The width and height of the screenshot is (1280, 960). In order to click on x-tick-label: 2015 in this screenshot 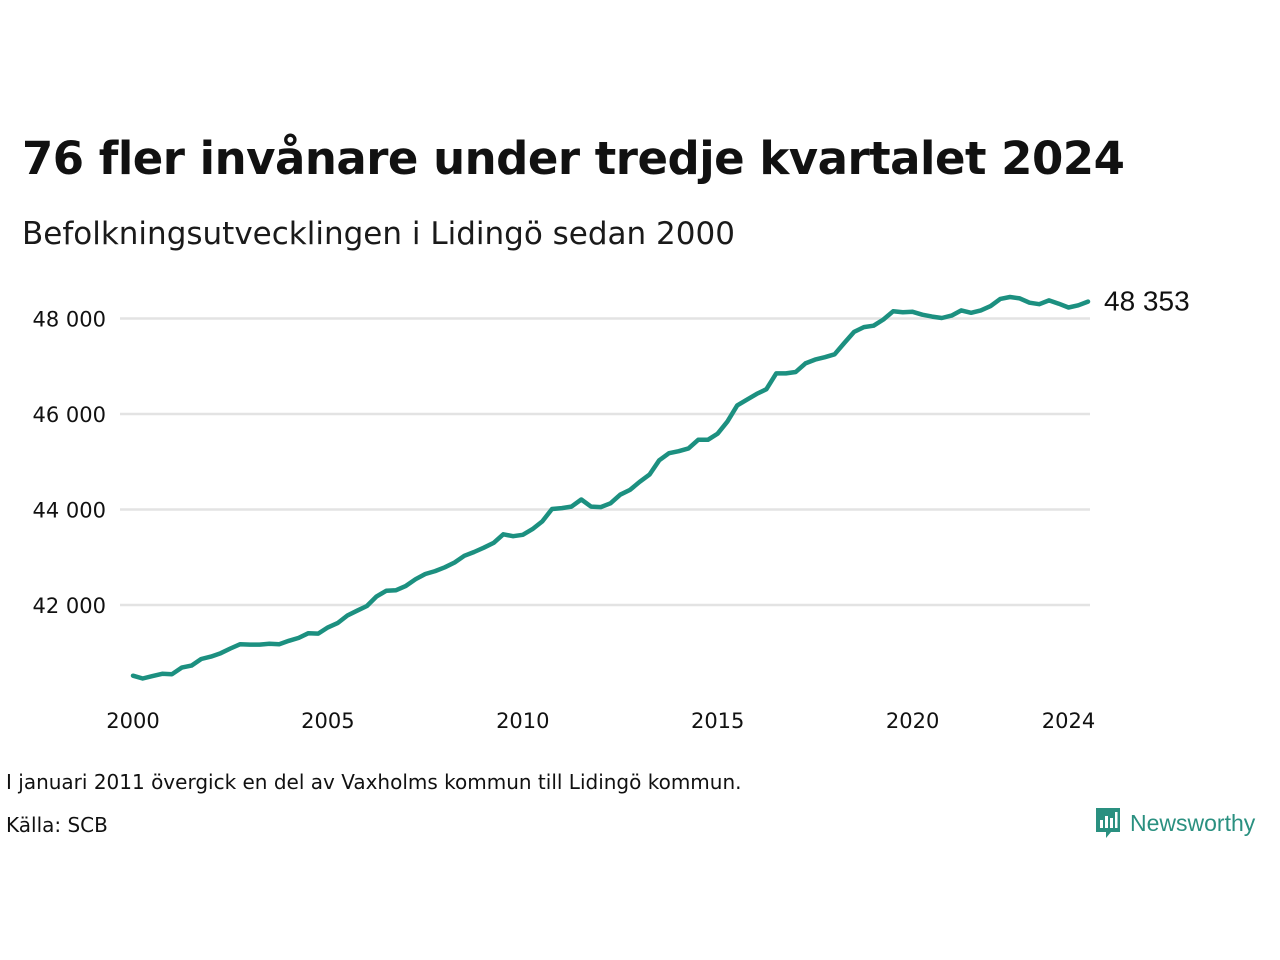, I will do `click(717, 721)`.